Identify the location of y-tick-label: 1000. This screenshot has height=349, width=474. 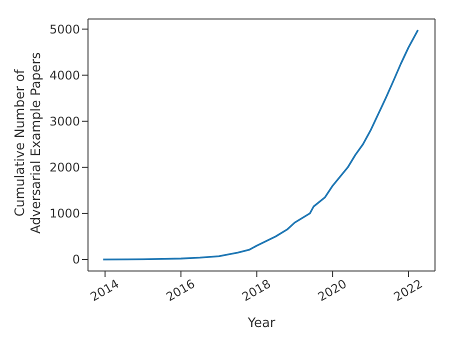
(64, 213).